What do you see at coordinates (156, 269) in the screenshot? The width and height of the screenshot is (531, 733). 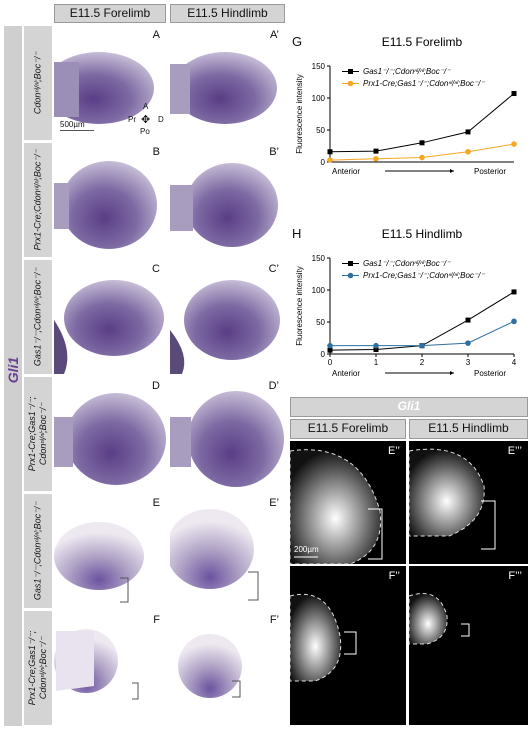 I see `panel-label: C` at bounding box center [156, 269].